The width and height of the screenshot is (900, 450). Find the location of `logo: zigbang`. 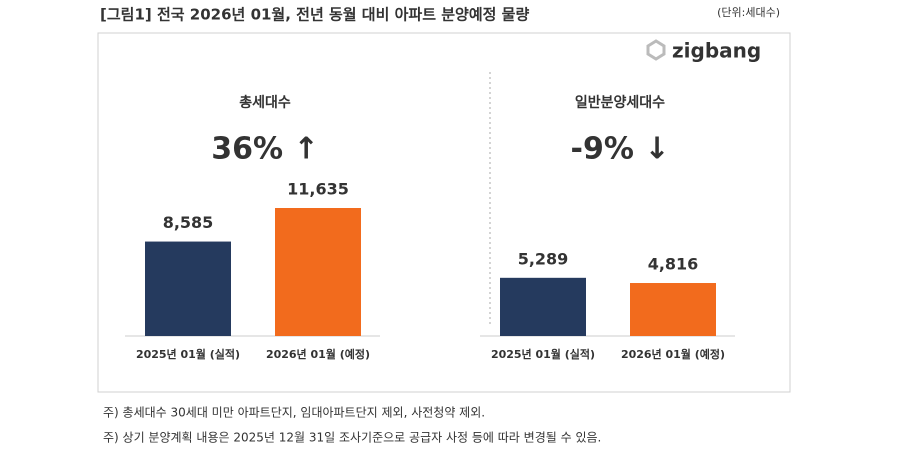

logo: zigbang is located at coordinates (703, 51).